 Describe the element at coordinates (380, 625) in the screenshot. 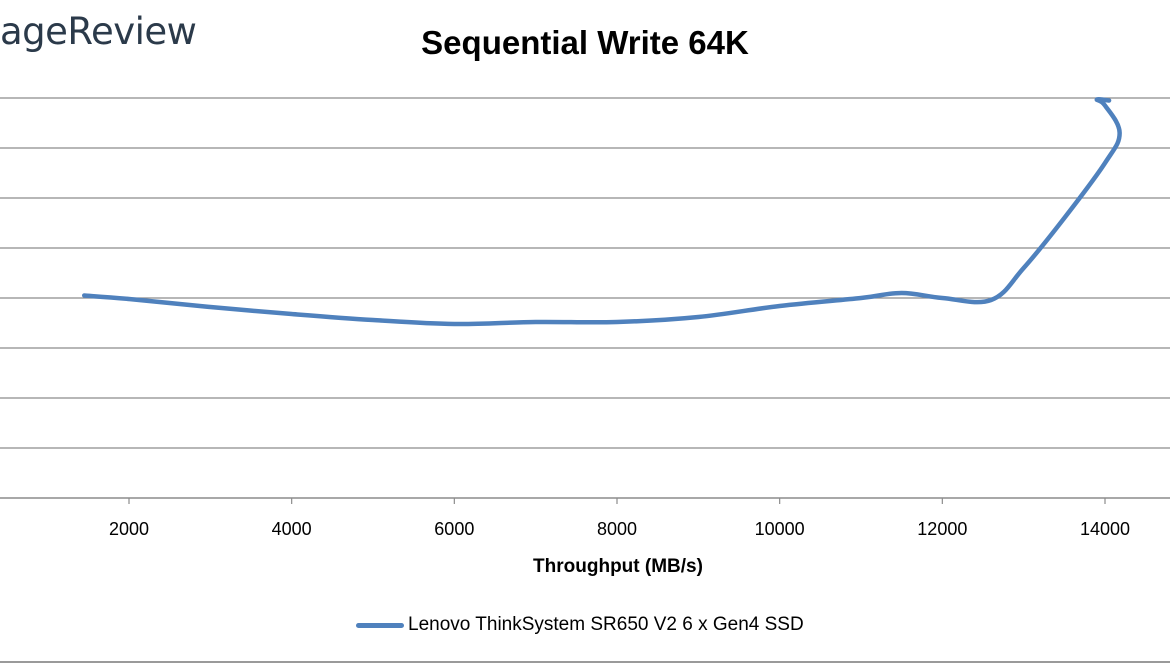

I see `legend-swatch` at that location.